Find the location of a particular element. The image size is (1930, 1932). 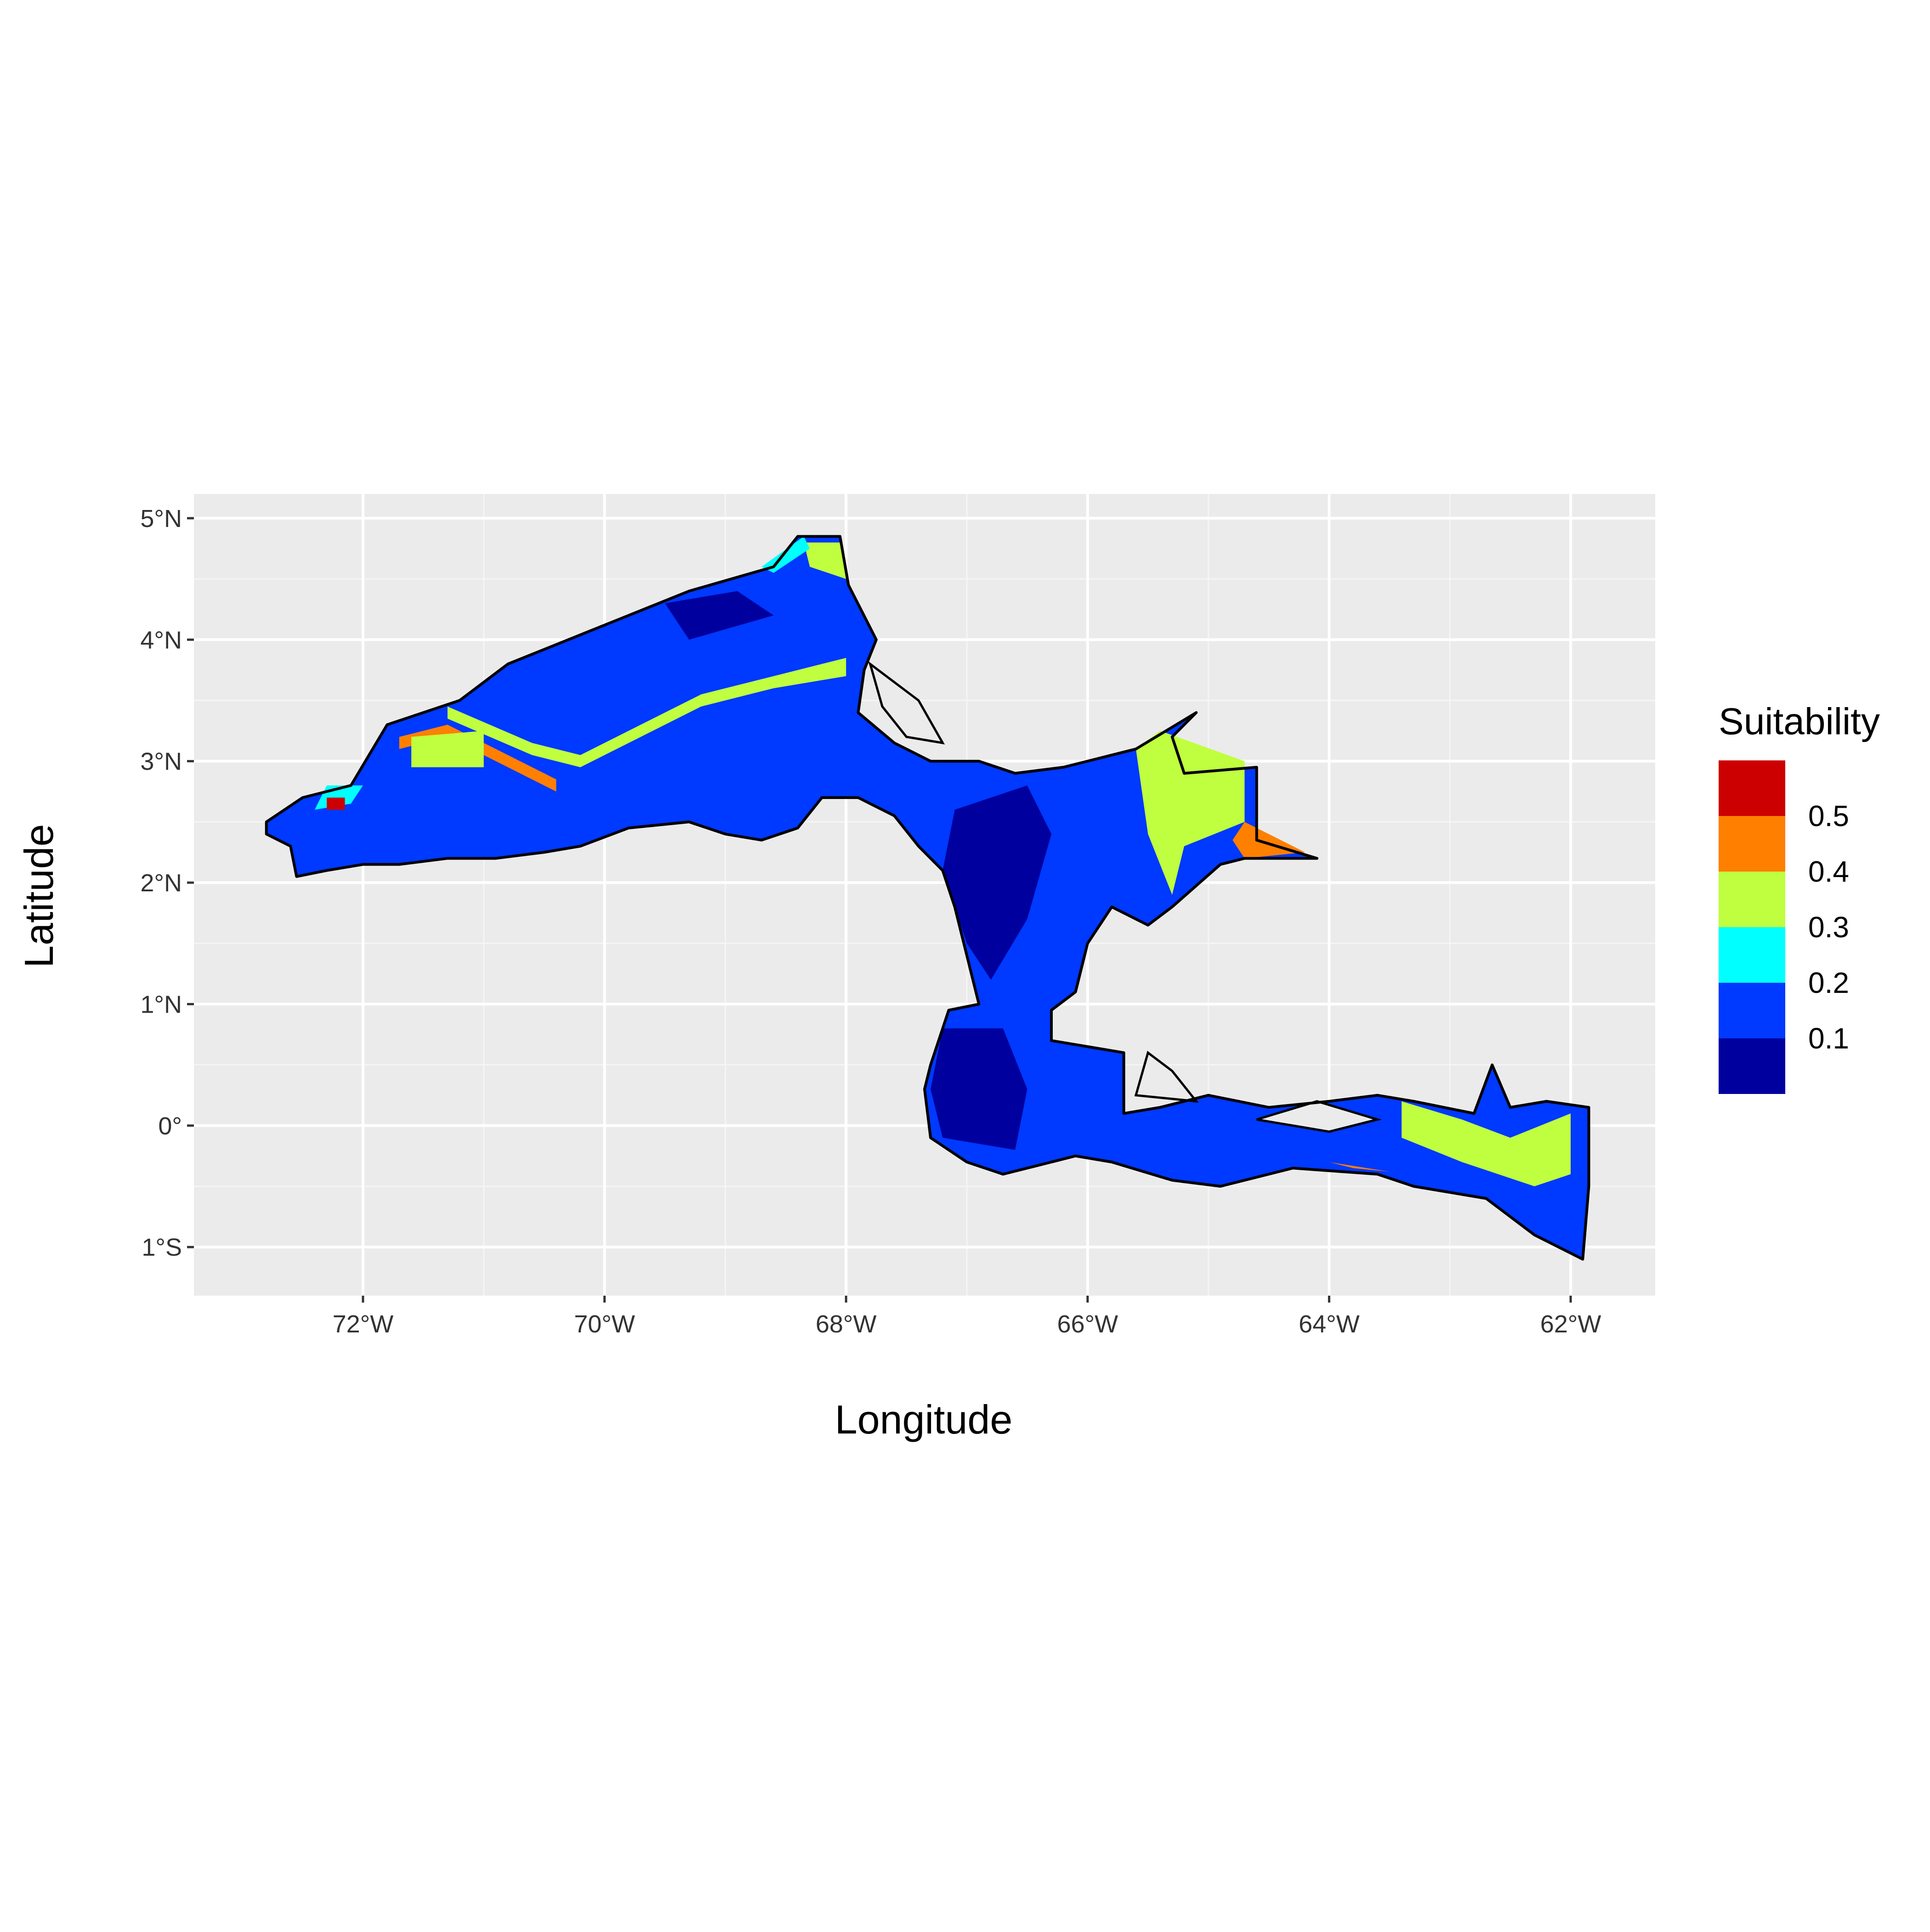

legend-label: 0.2 is located at coordinates (1828, 983).